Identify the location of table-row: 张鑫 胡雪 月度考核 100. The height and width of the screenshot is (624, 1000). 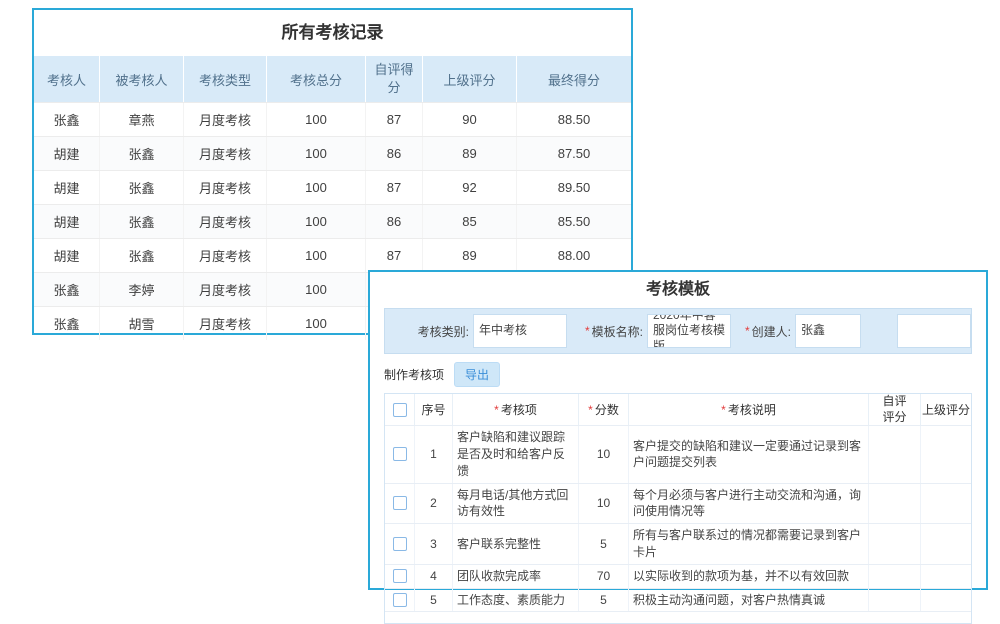
(332, 323).